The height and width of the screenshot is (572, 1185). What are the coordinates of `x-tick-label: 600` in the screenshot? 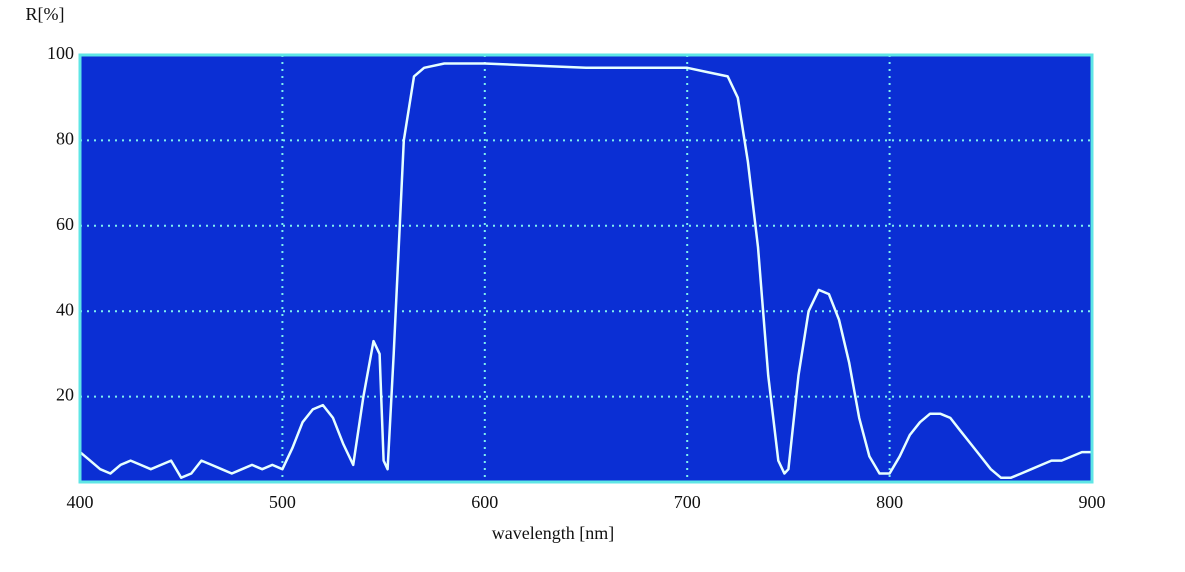 It's located at (484, 502).